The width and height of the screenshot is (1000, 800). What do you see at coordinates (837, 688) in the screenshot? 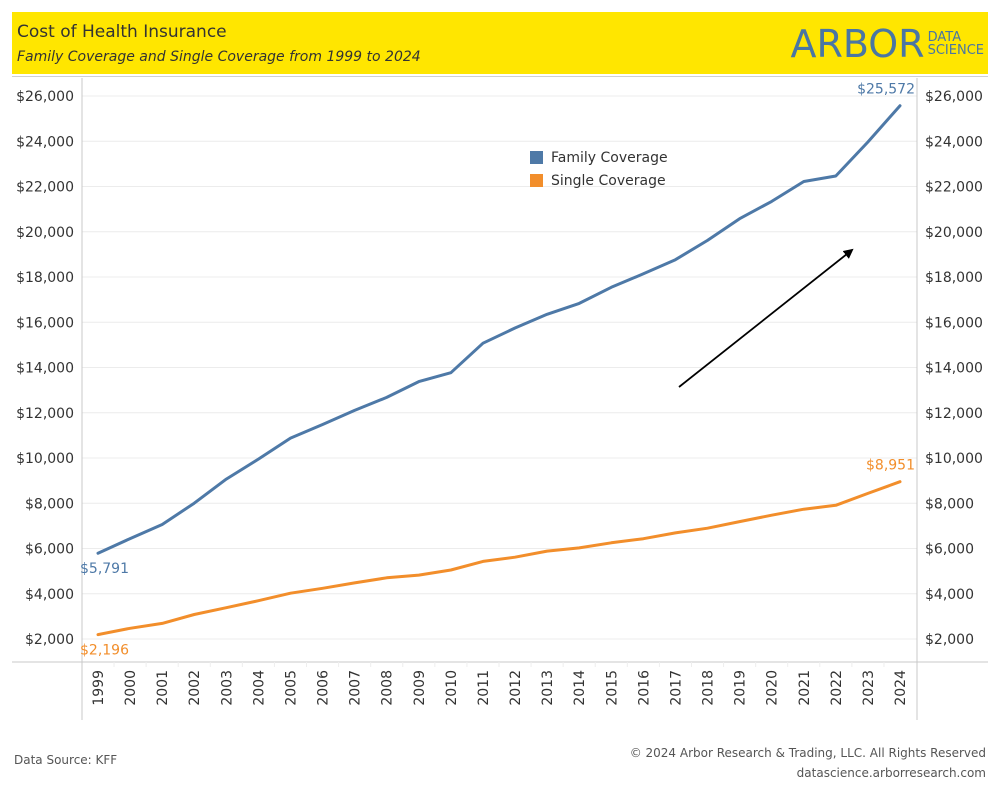
I see `x-tick-label: 2022` at bounding box center [837, 688].